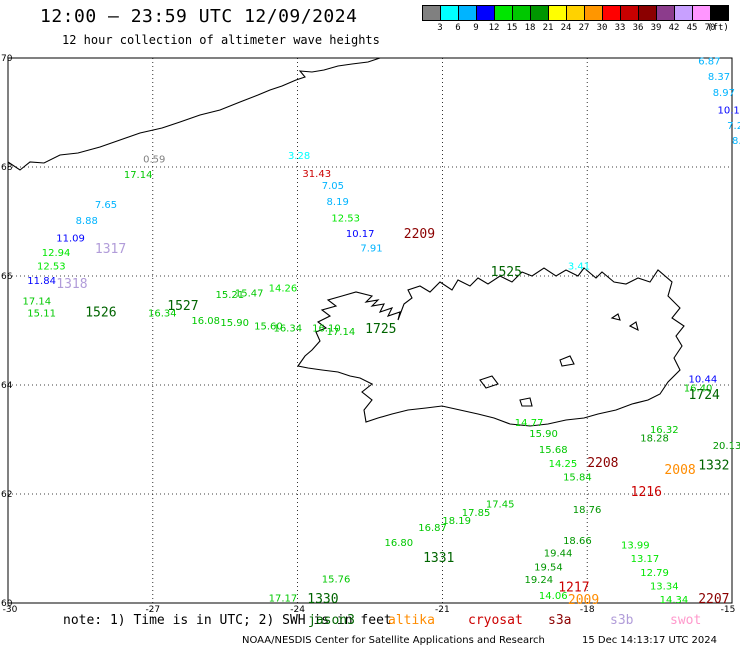 Image resolution: width=740 pixels, height=650 pixels. Describe the element at coordinates (230, 295) in the screenshot. I see `wave-height-value: 15.21` at that location.